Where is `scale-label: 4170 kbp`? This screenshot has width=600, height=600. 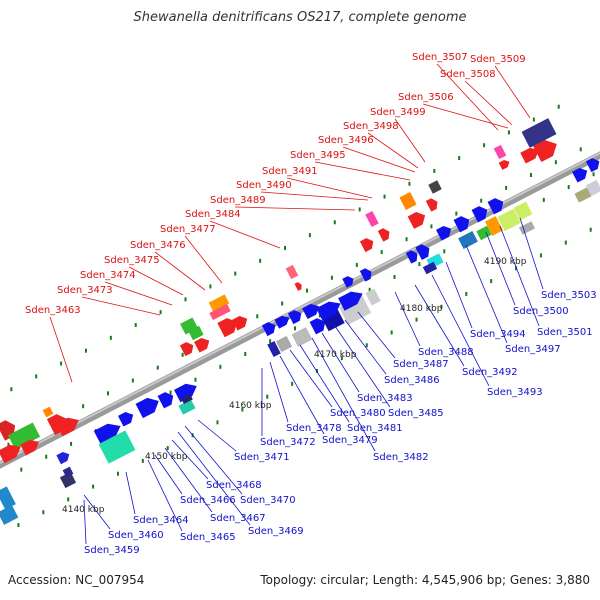
scale-label: 4170 kbp is located at coordinates (335, 355).